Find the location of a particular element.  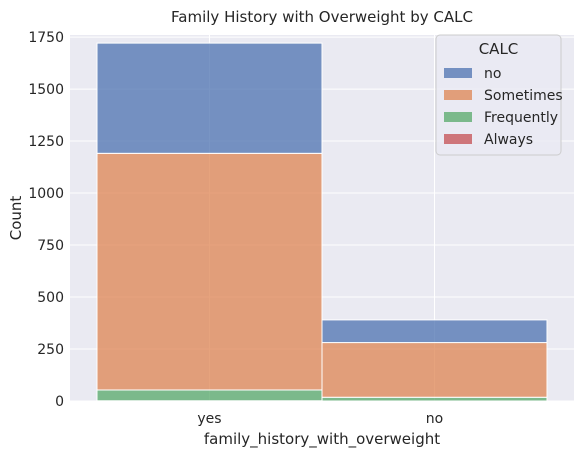

y-tick-label: 1750 is located at coordinates (46, 38).